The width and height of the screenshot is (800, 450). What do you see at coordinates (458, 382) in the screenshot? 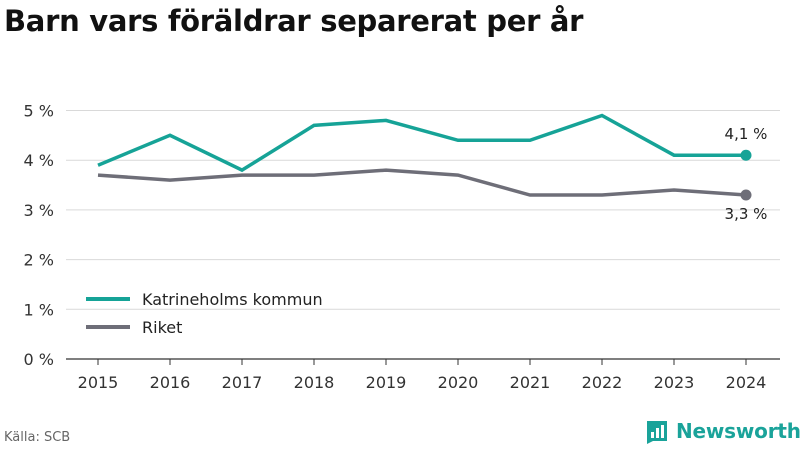
I see `x-tick-label: 2020` at bounding box center [458, 382].